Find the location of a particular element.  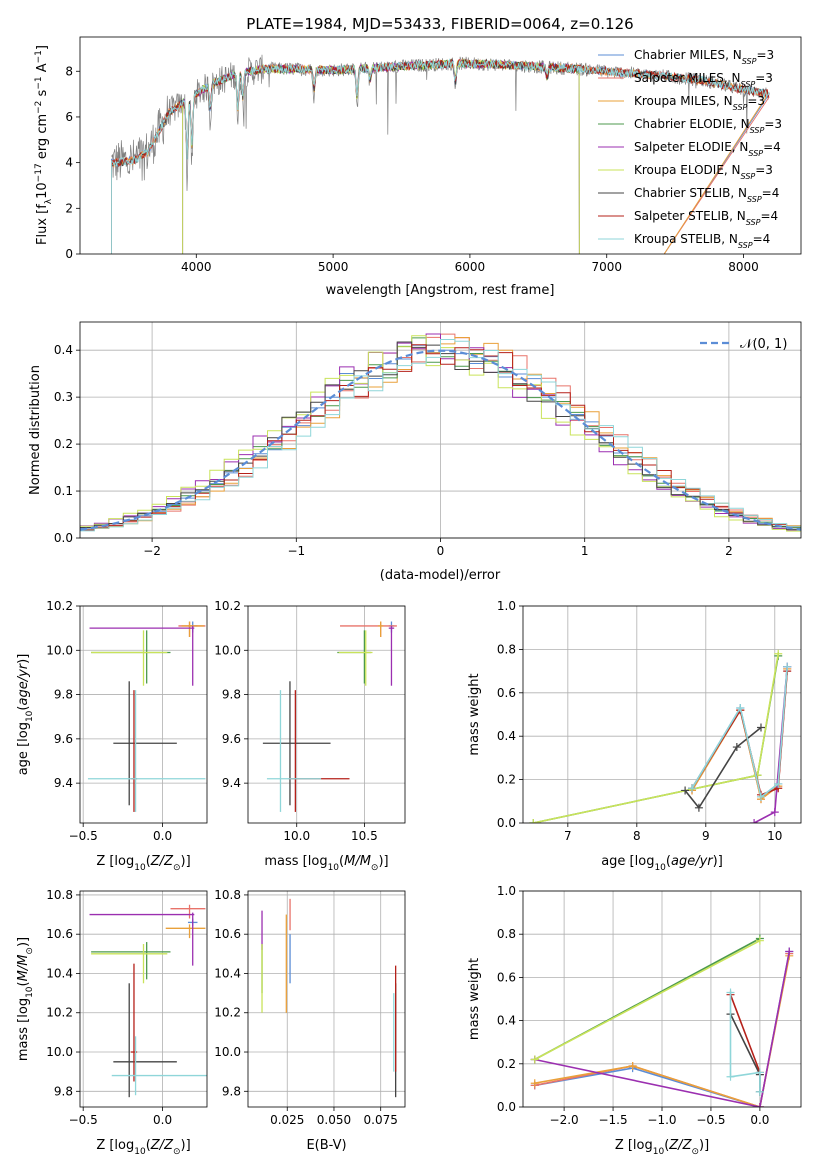

y-tick-label: 10.2 is located at coordinates (227, 1013).